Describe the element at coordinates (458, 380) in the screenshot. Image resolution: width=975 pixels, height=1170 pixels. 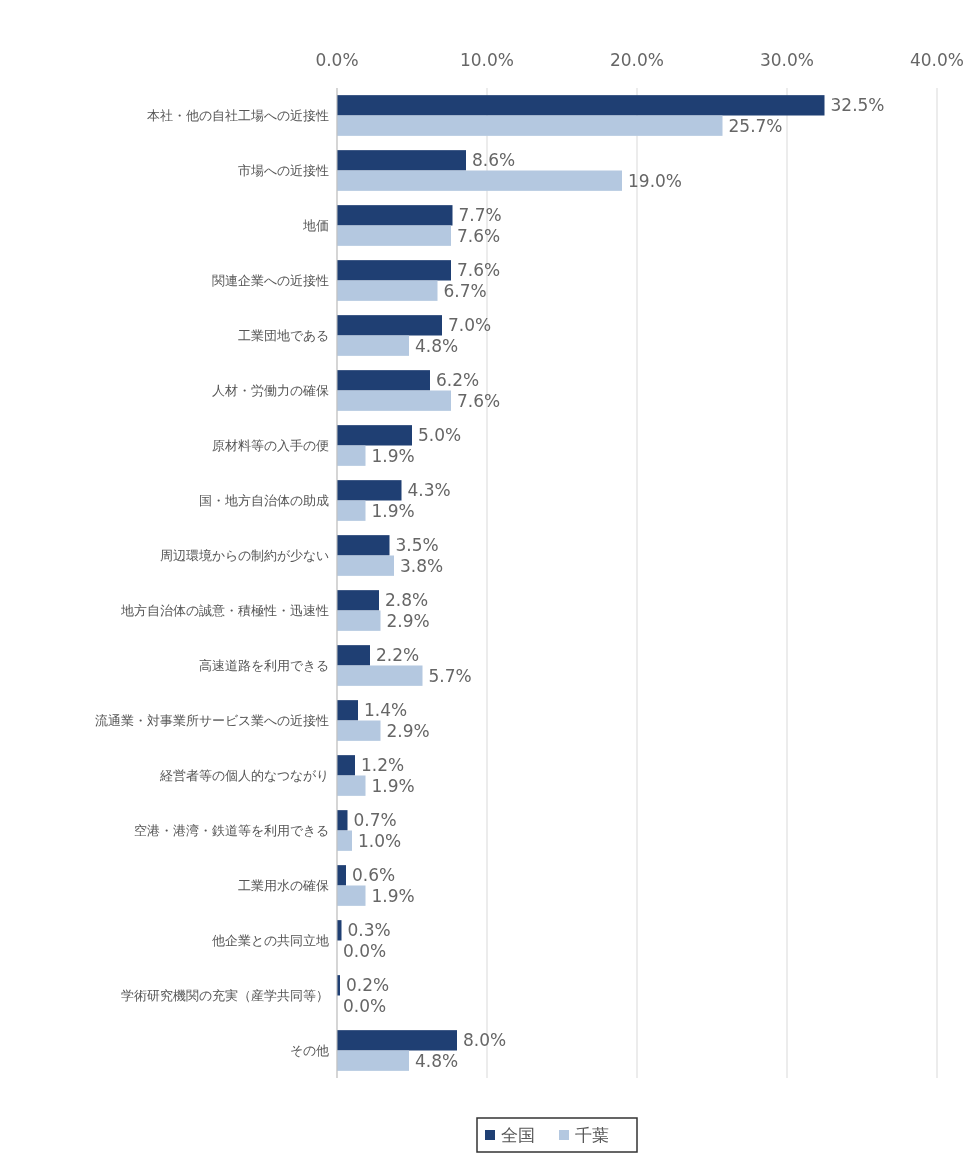
I see `data-label: 6.2%` at that location.